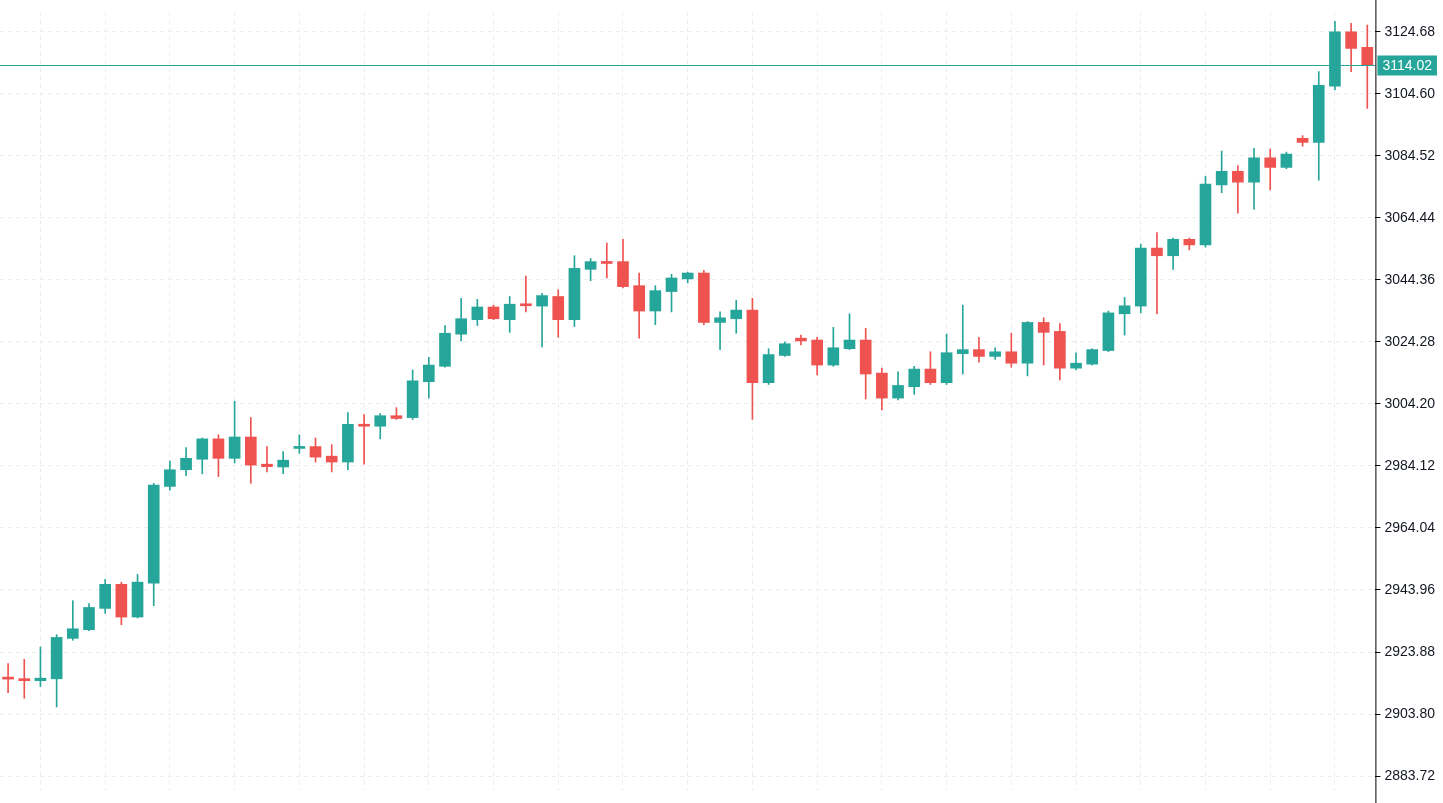 This screenshot has height=803, width=1443. Describe the element at coordinates (1410, 278) in the screenshot. I see `y-tick-label: 3044.36` at that location.